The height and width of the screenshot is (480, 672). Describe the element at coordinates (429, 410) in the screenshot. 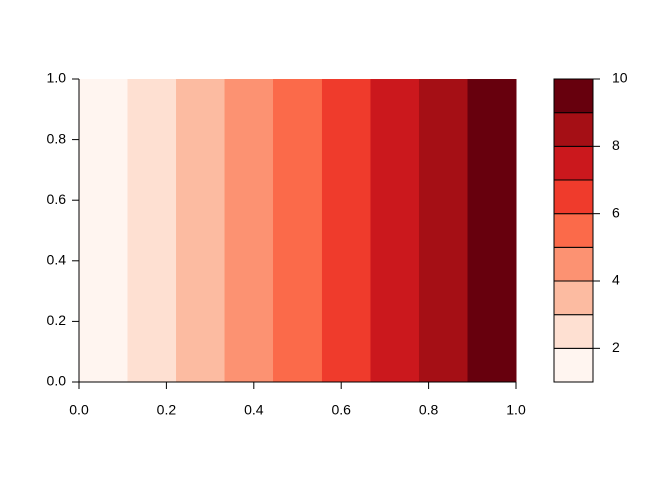

I see `x-tick-label: 0.8` at that location.